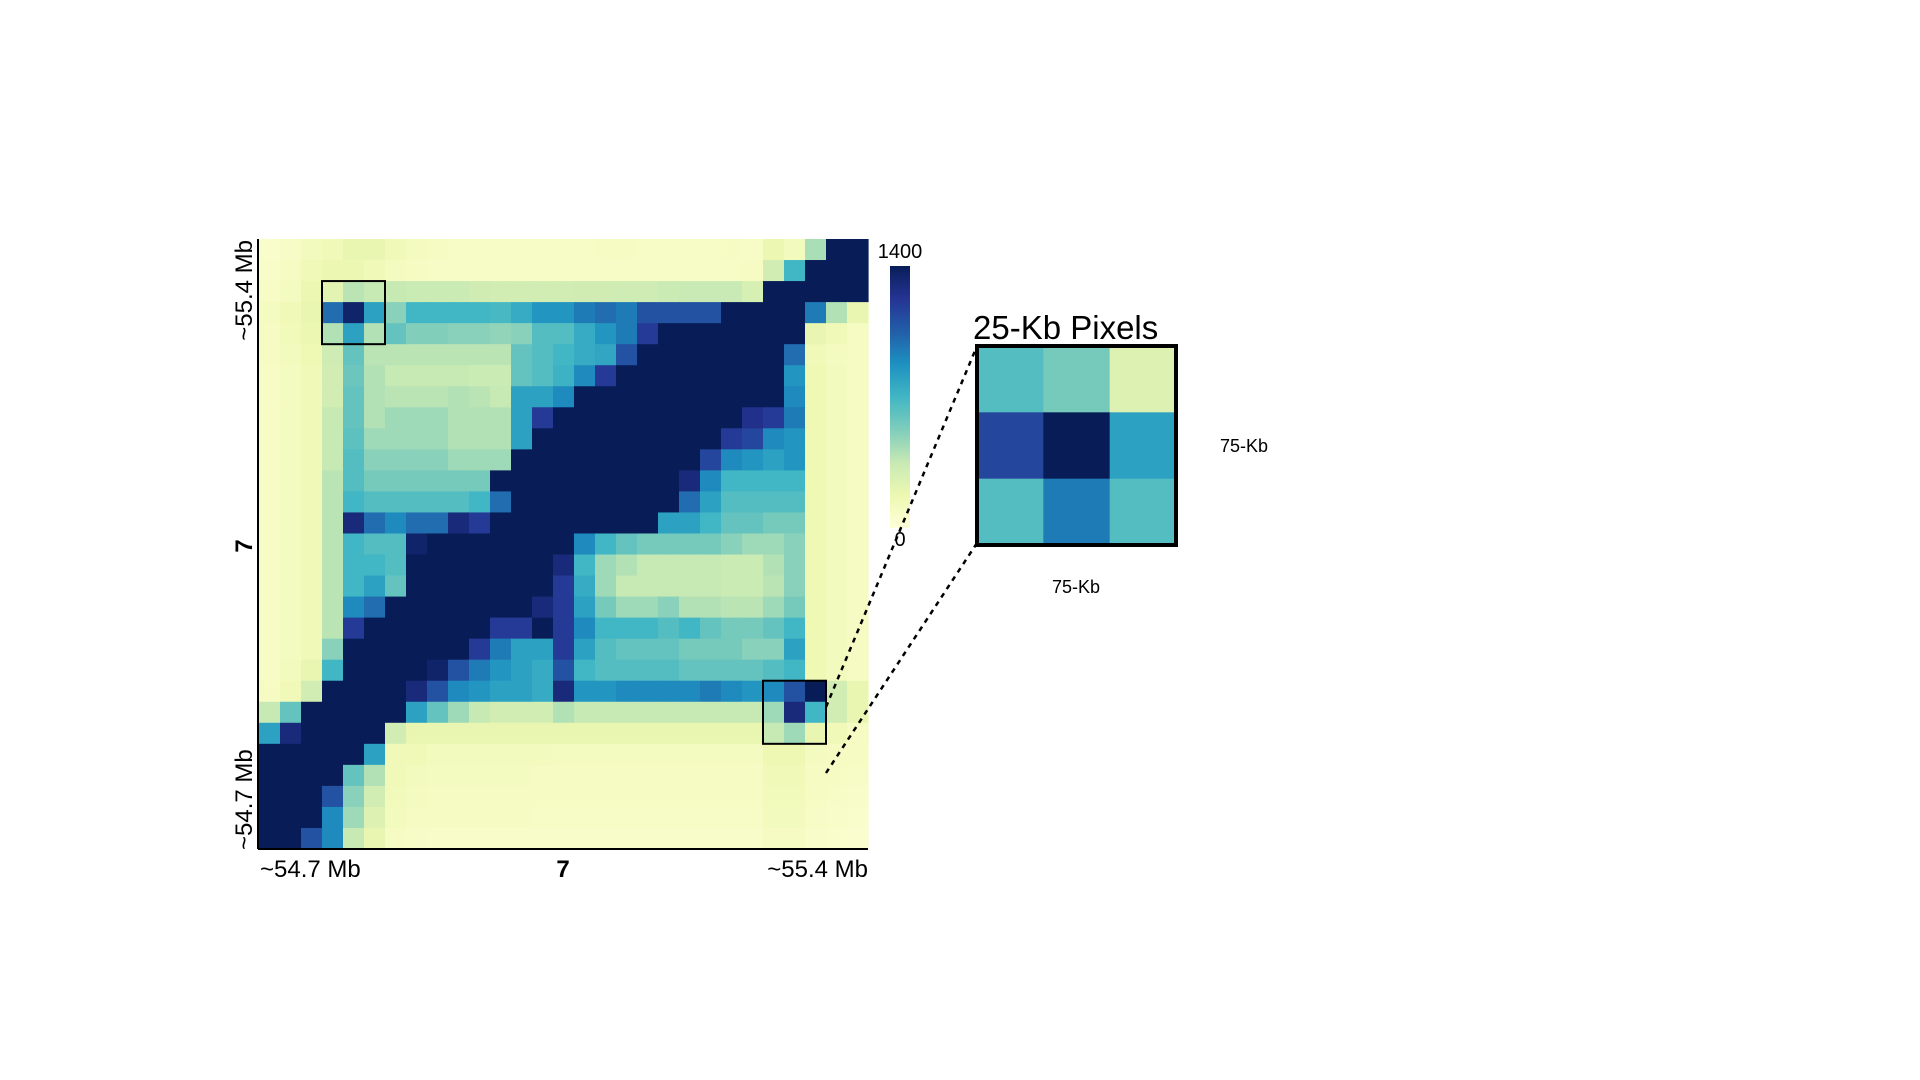  Describe the element at coordinates (244, 799) in the screenshot. I see `y-tick-label-bottom: ~54.7 Mb` at that location.